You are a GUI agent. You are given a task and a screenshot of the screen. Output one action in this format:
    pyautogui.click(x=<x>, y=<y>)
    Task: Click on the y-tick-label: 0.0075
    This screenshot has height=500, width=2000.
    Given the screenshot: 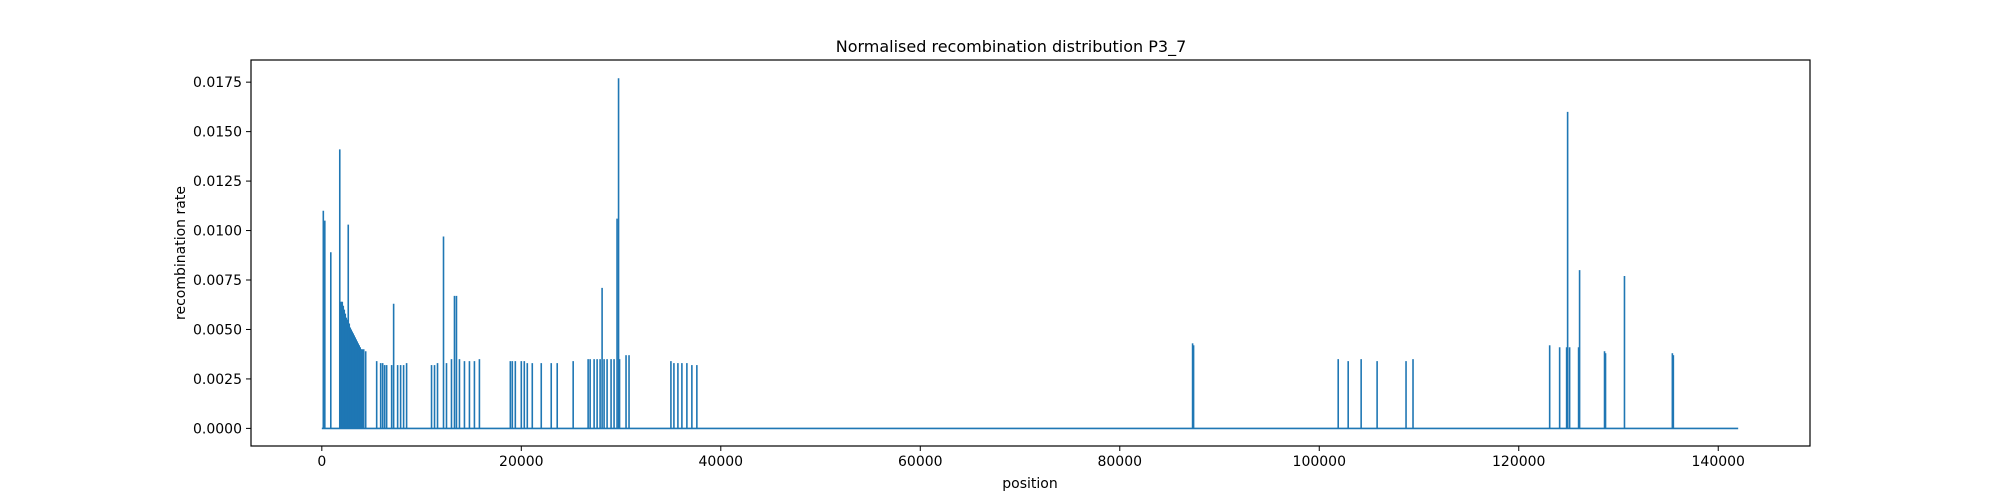 What is the action you would take?
    pyautogui.click(x=217, y=281)
    